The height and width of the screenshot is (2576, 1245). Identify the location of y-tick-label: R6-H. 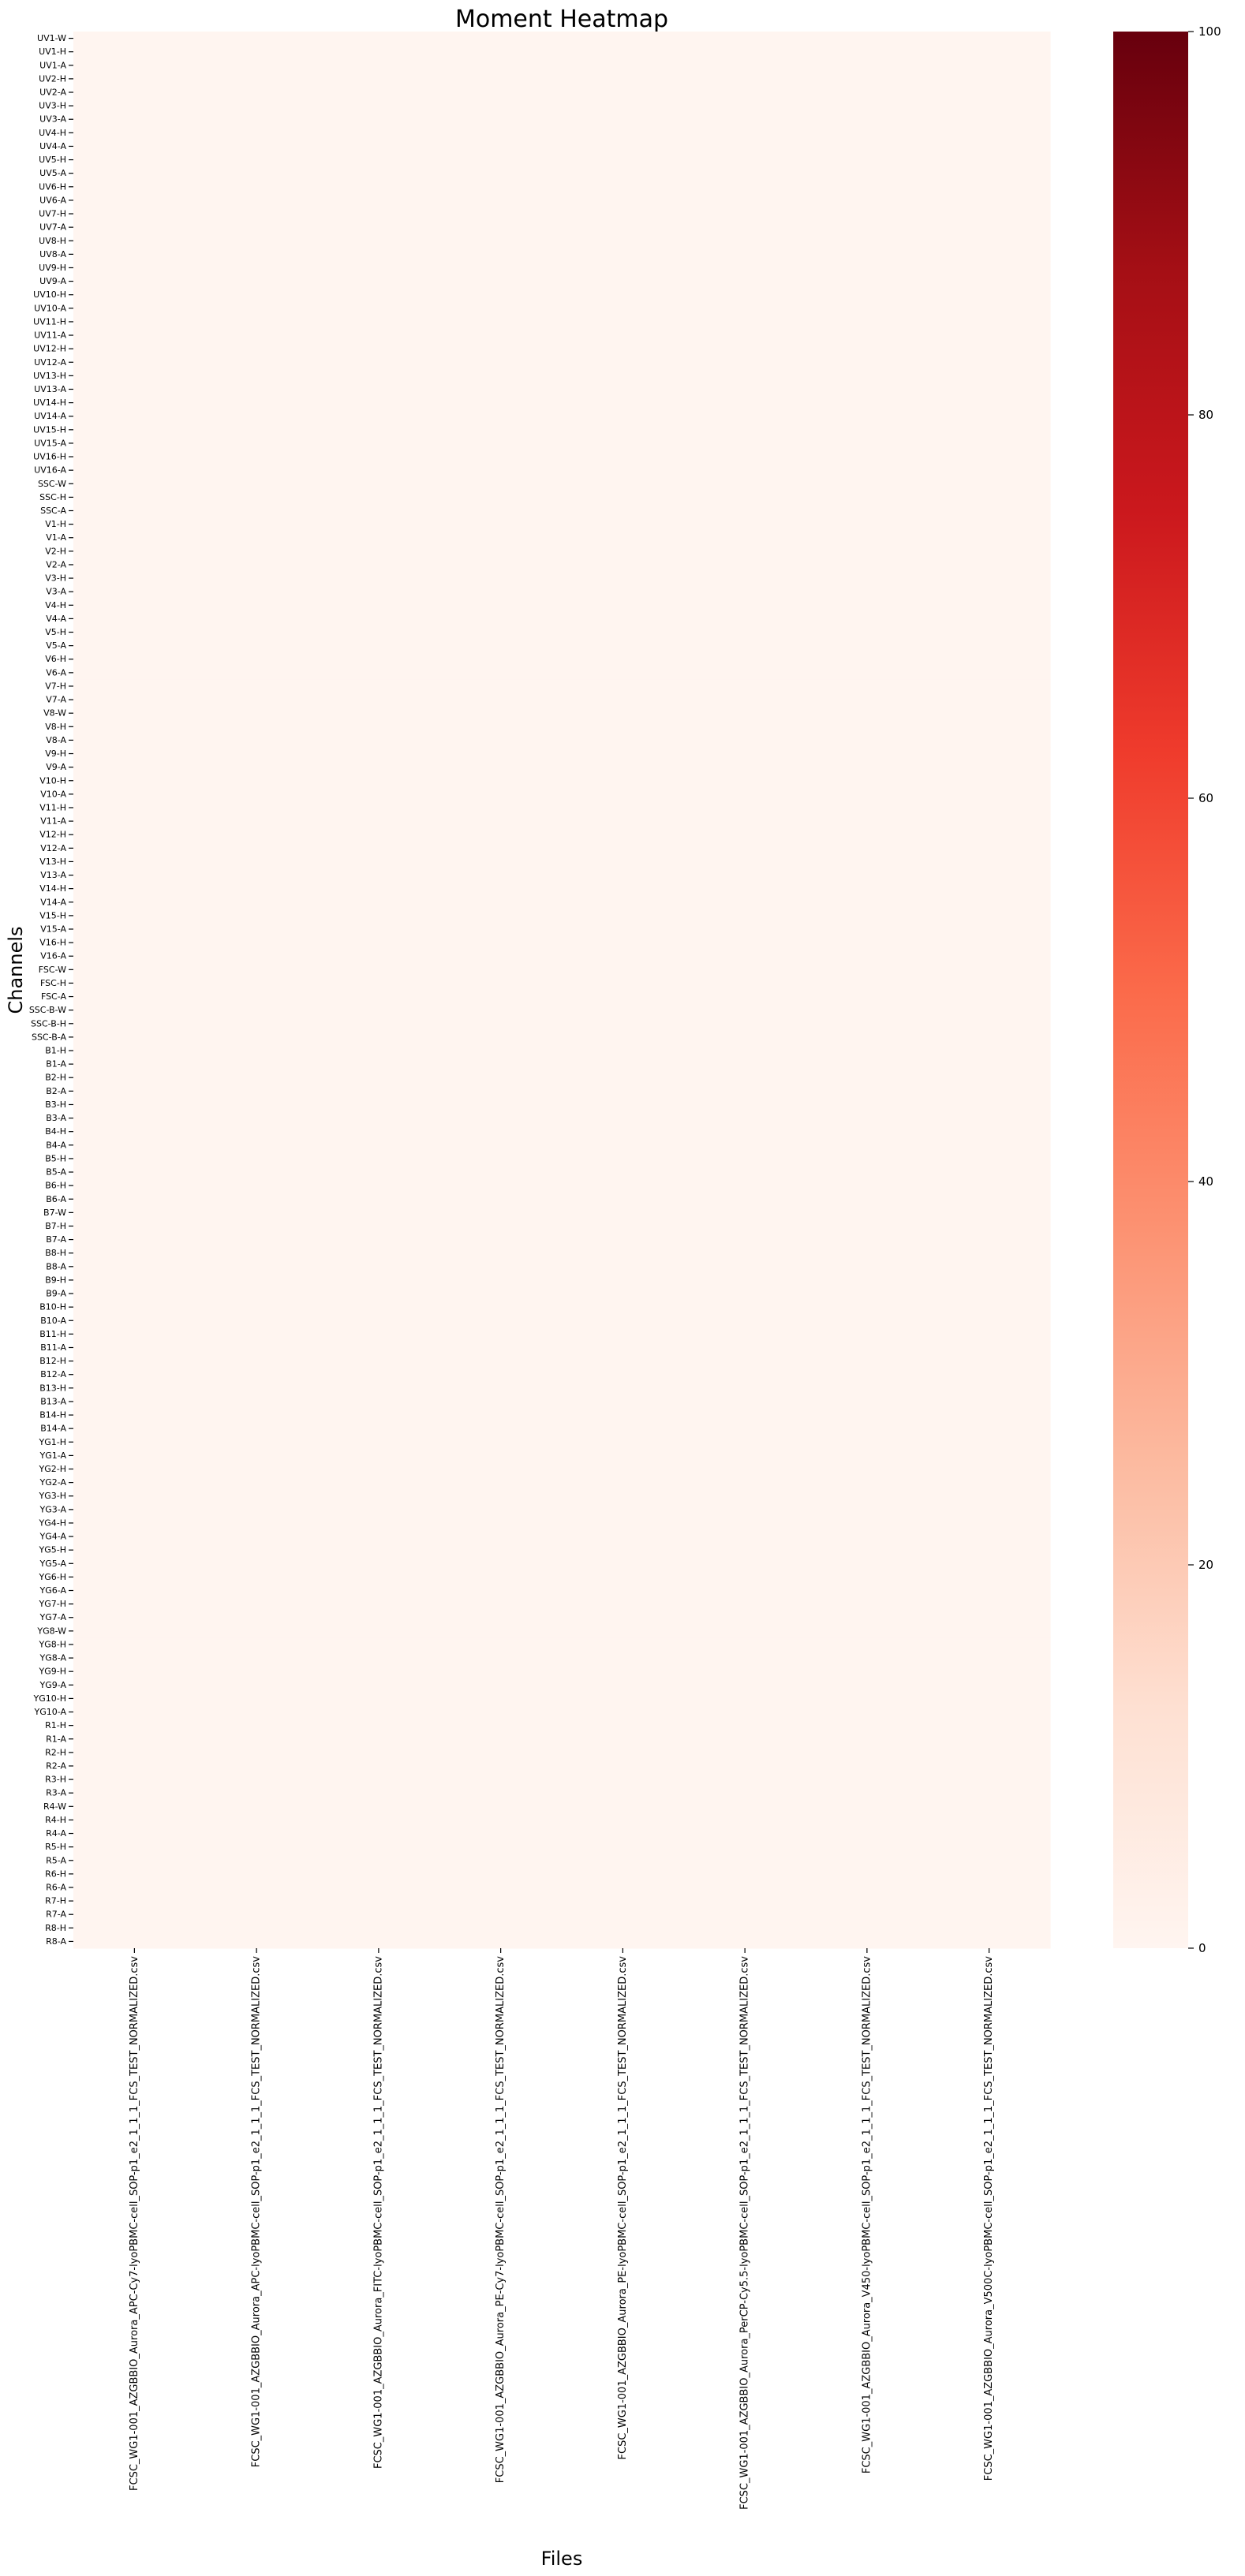
(55, 1874).